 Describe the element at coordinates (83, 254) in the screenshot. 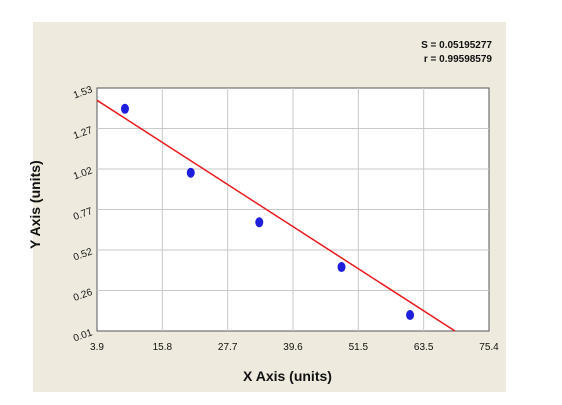

I see `y-tick-label: 0.52` at that location.